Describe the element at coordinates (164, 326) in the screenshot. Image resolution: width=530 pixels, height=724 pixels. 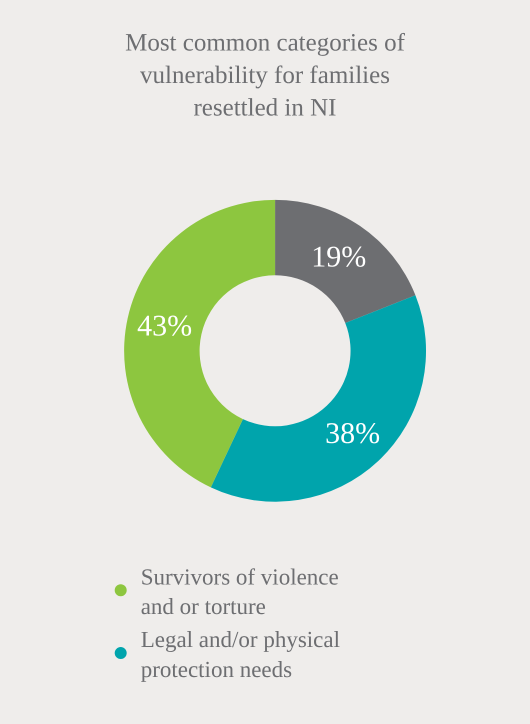
I see `data-label: 43%` at that location.